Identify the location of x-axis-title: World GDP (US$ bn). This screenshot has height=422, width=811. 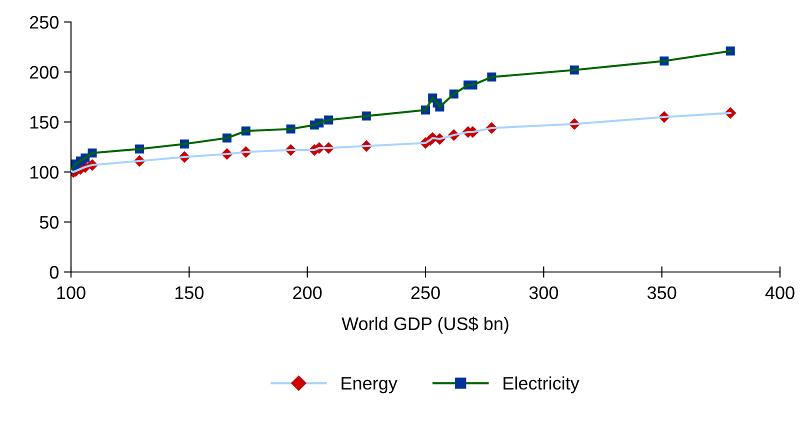
(425, 325).